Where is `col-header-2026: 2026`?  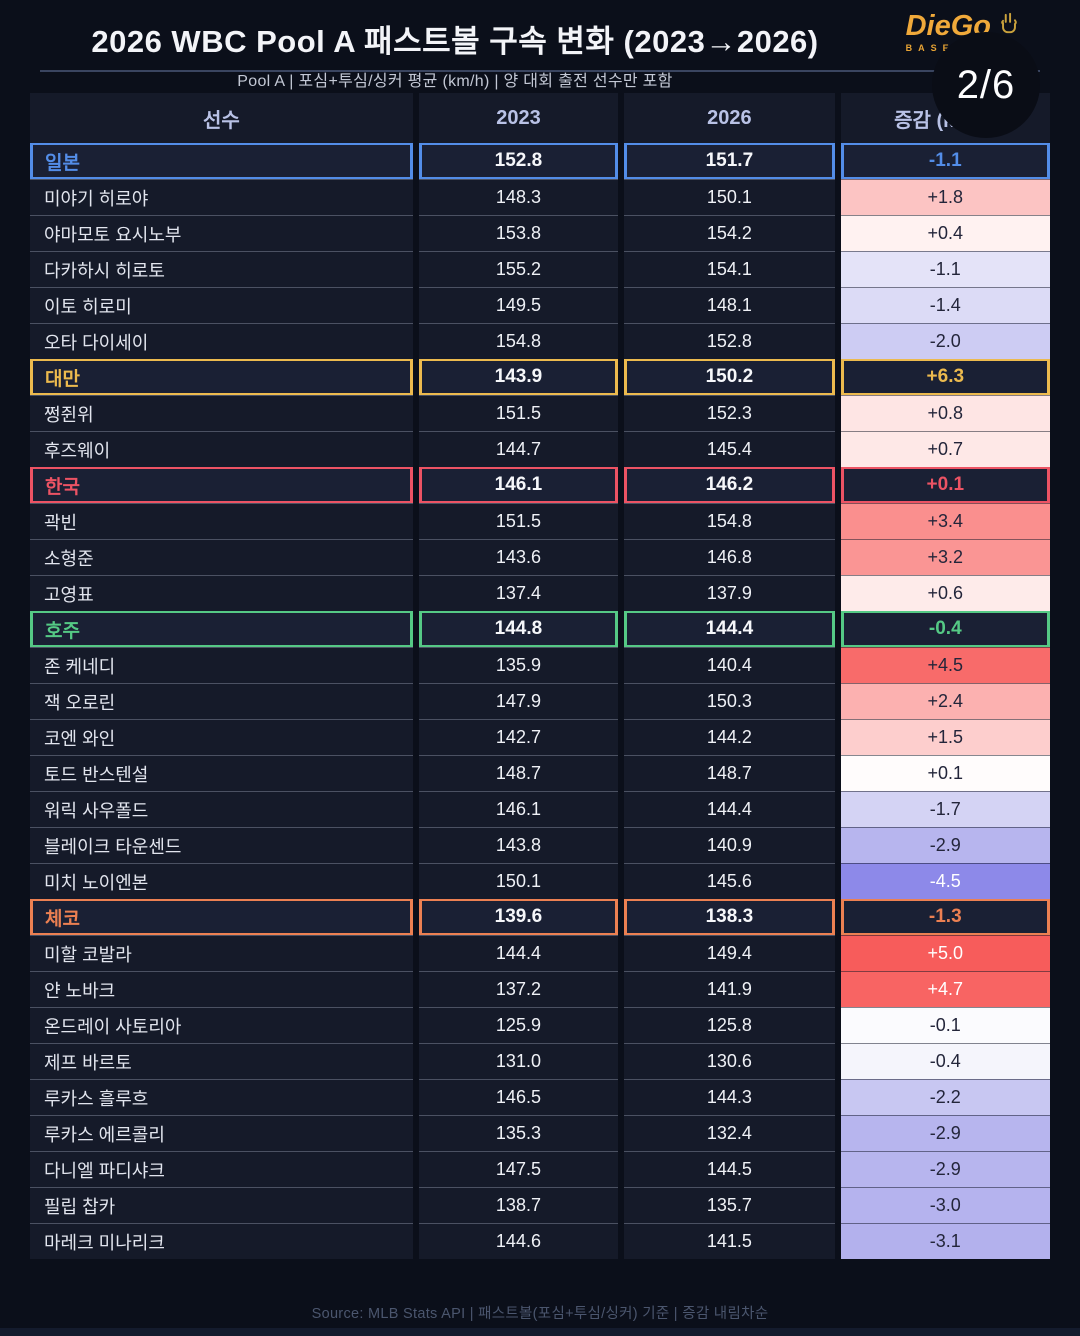
col-header-2026: 2026 is located at coordinates (729, 118).